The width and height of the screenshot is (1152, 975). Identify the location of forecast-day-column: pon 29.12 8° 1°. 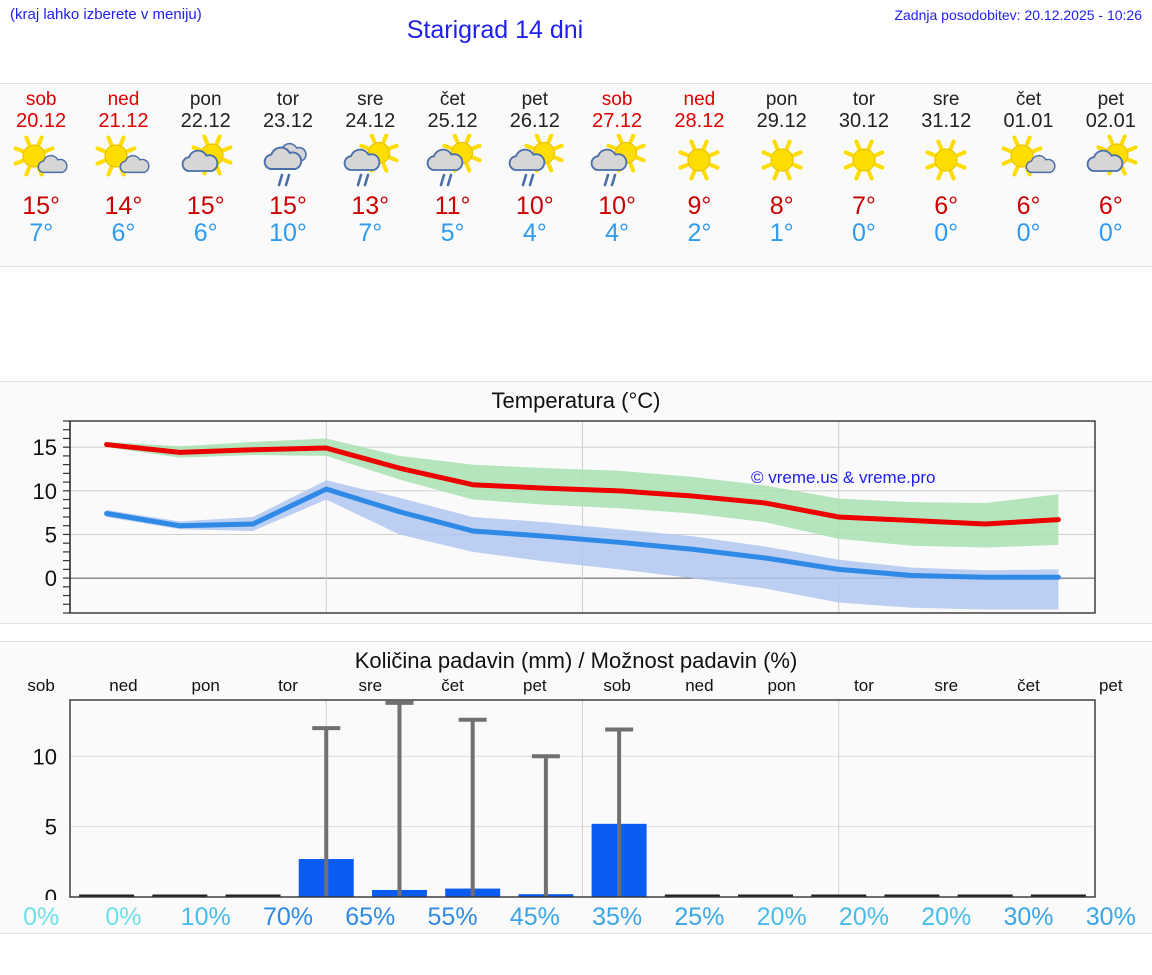
(782, 175).